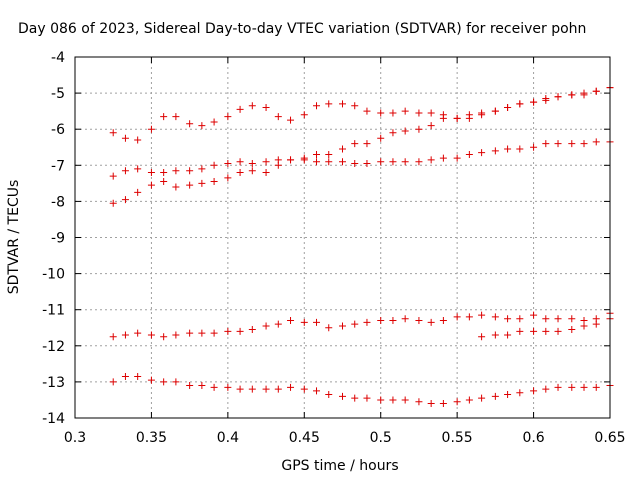  Describe the element at coordinates (361, 390) in the screenshot. I see `series-track-f` at that location.